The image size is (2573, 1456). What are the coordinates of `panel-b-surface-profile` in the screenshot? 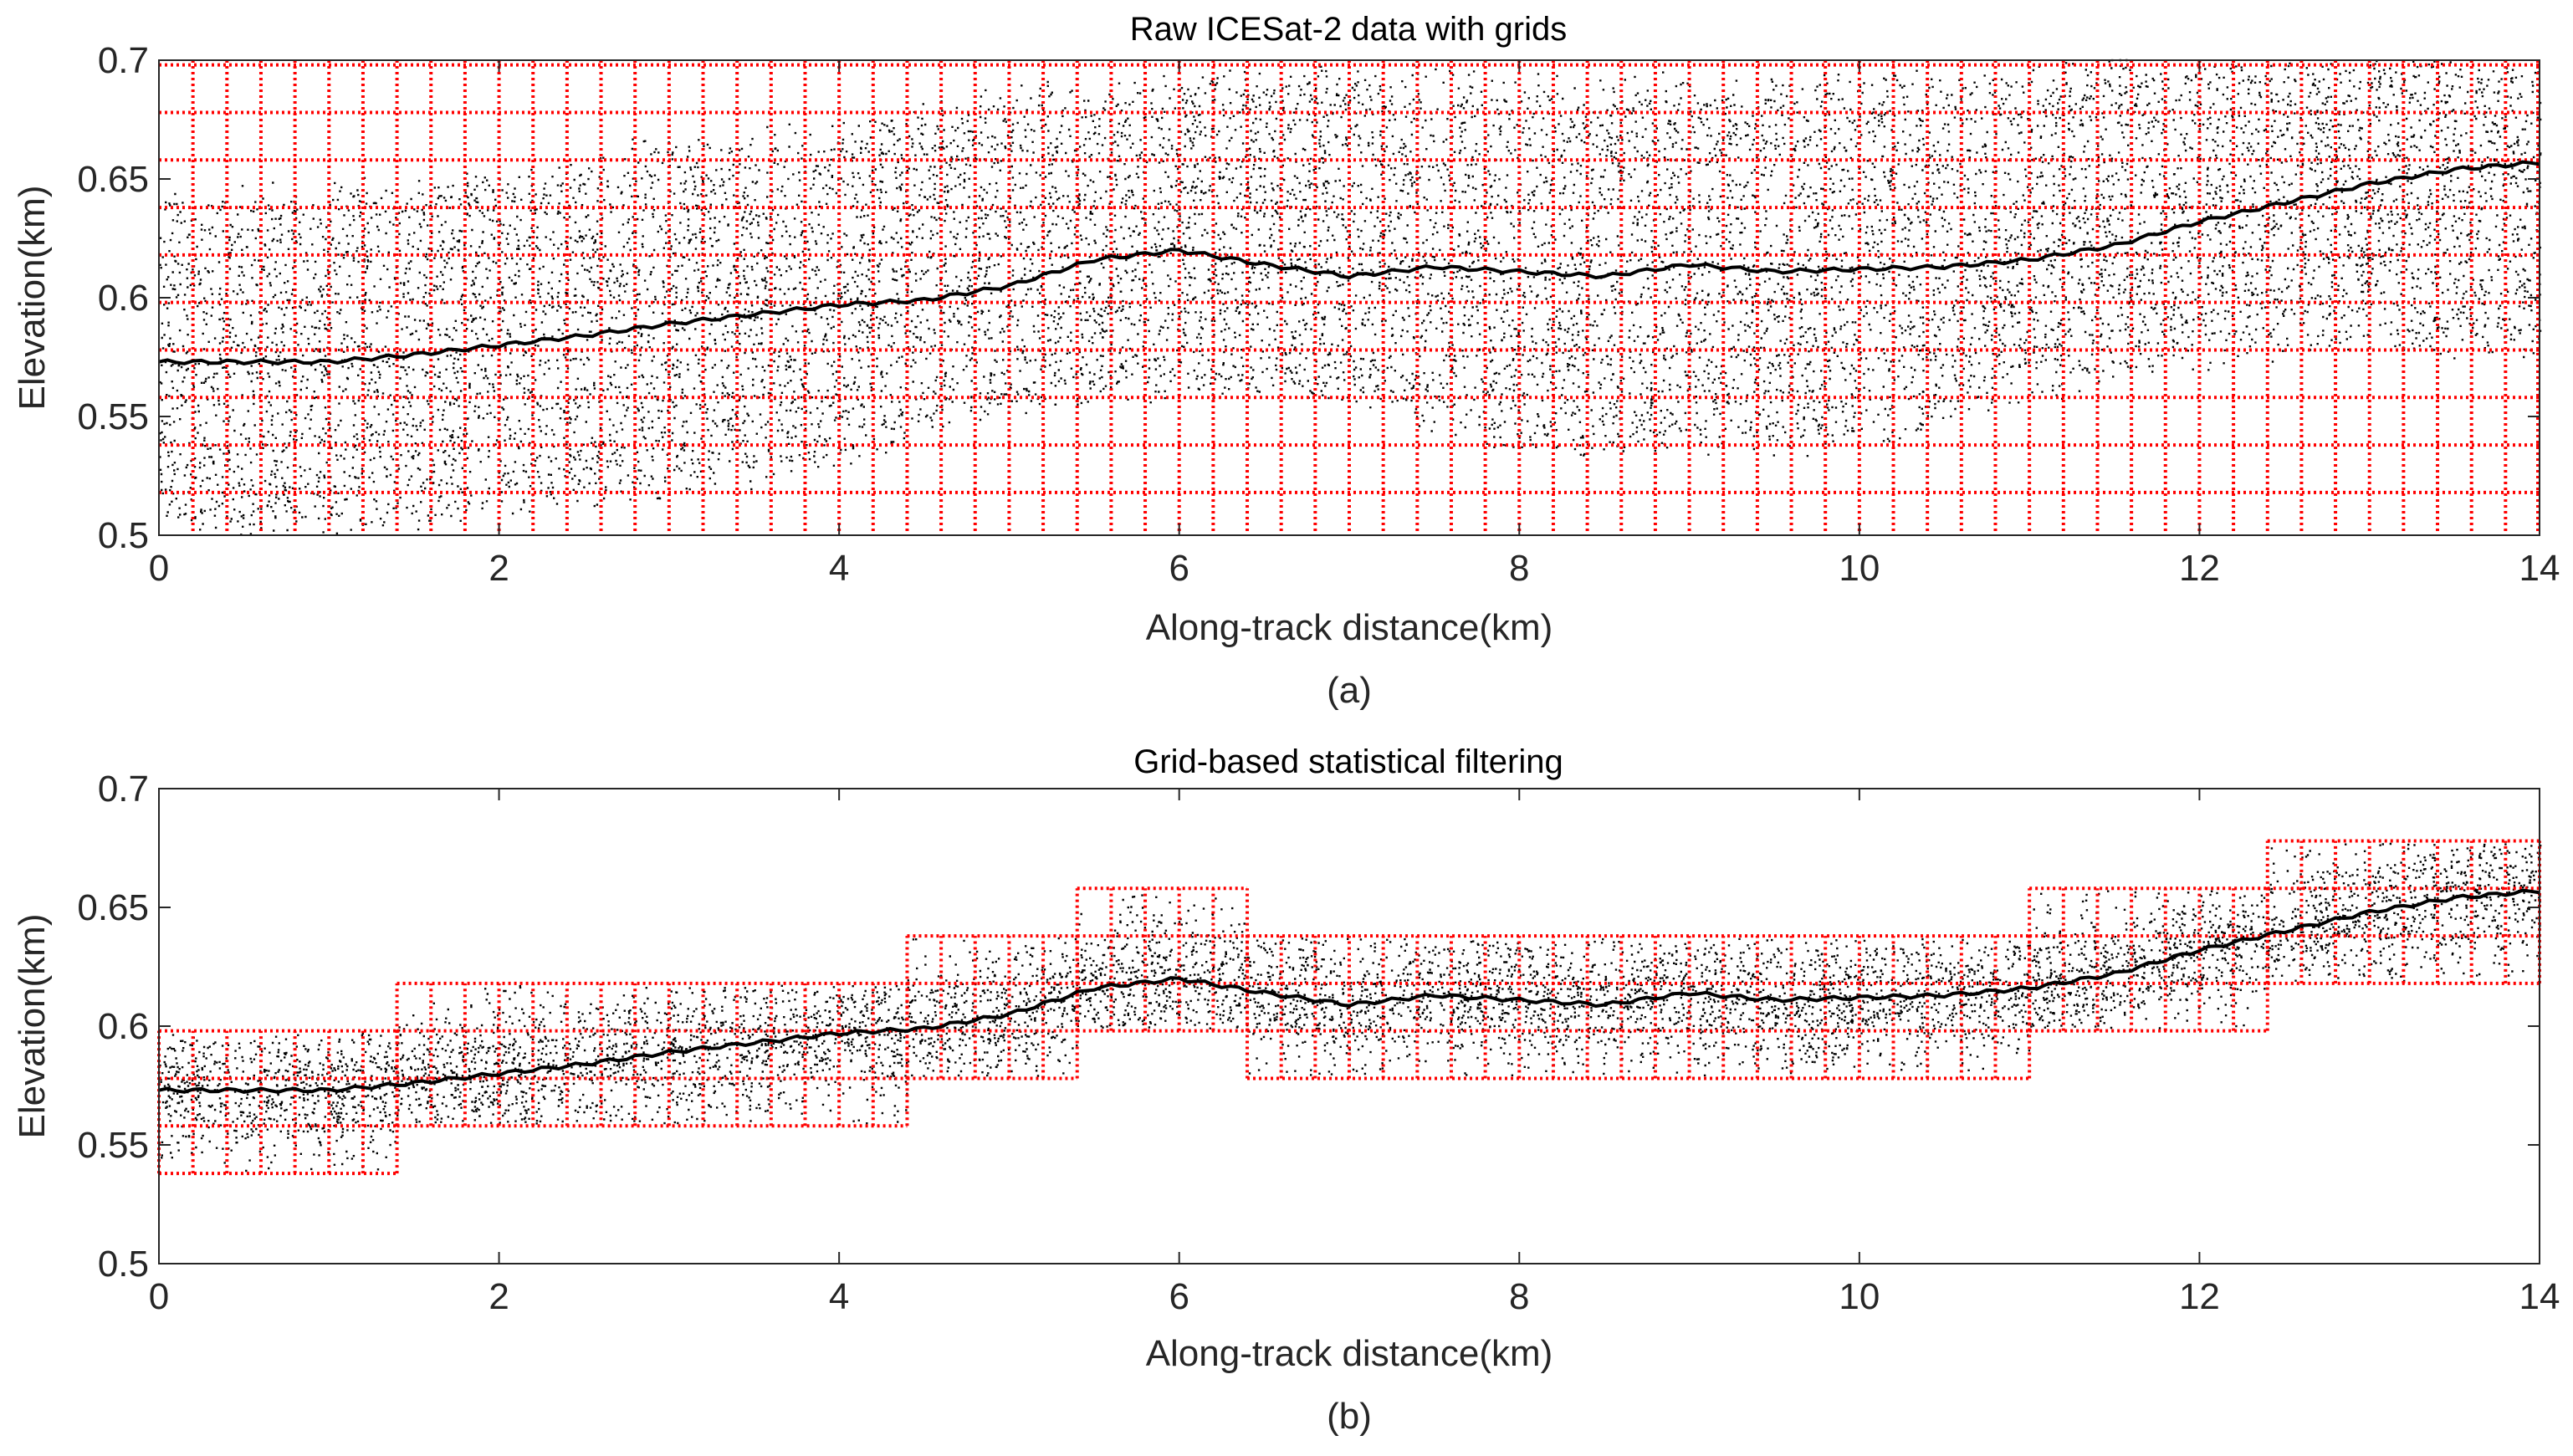 It's located at (1349, 991).